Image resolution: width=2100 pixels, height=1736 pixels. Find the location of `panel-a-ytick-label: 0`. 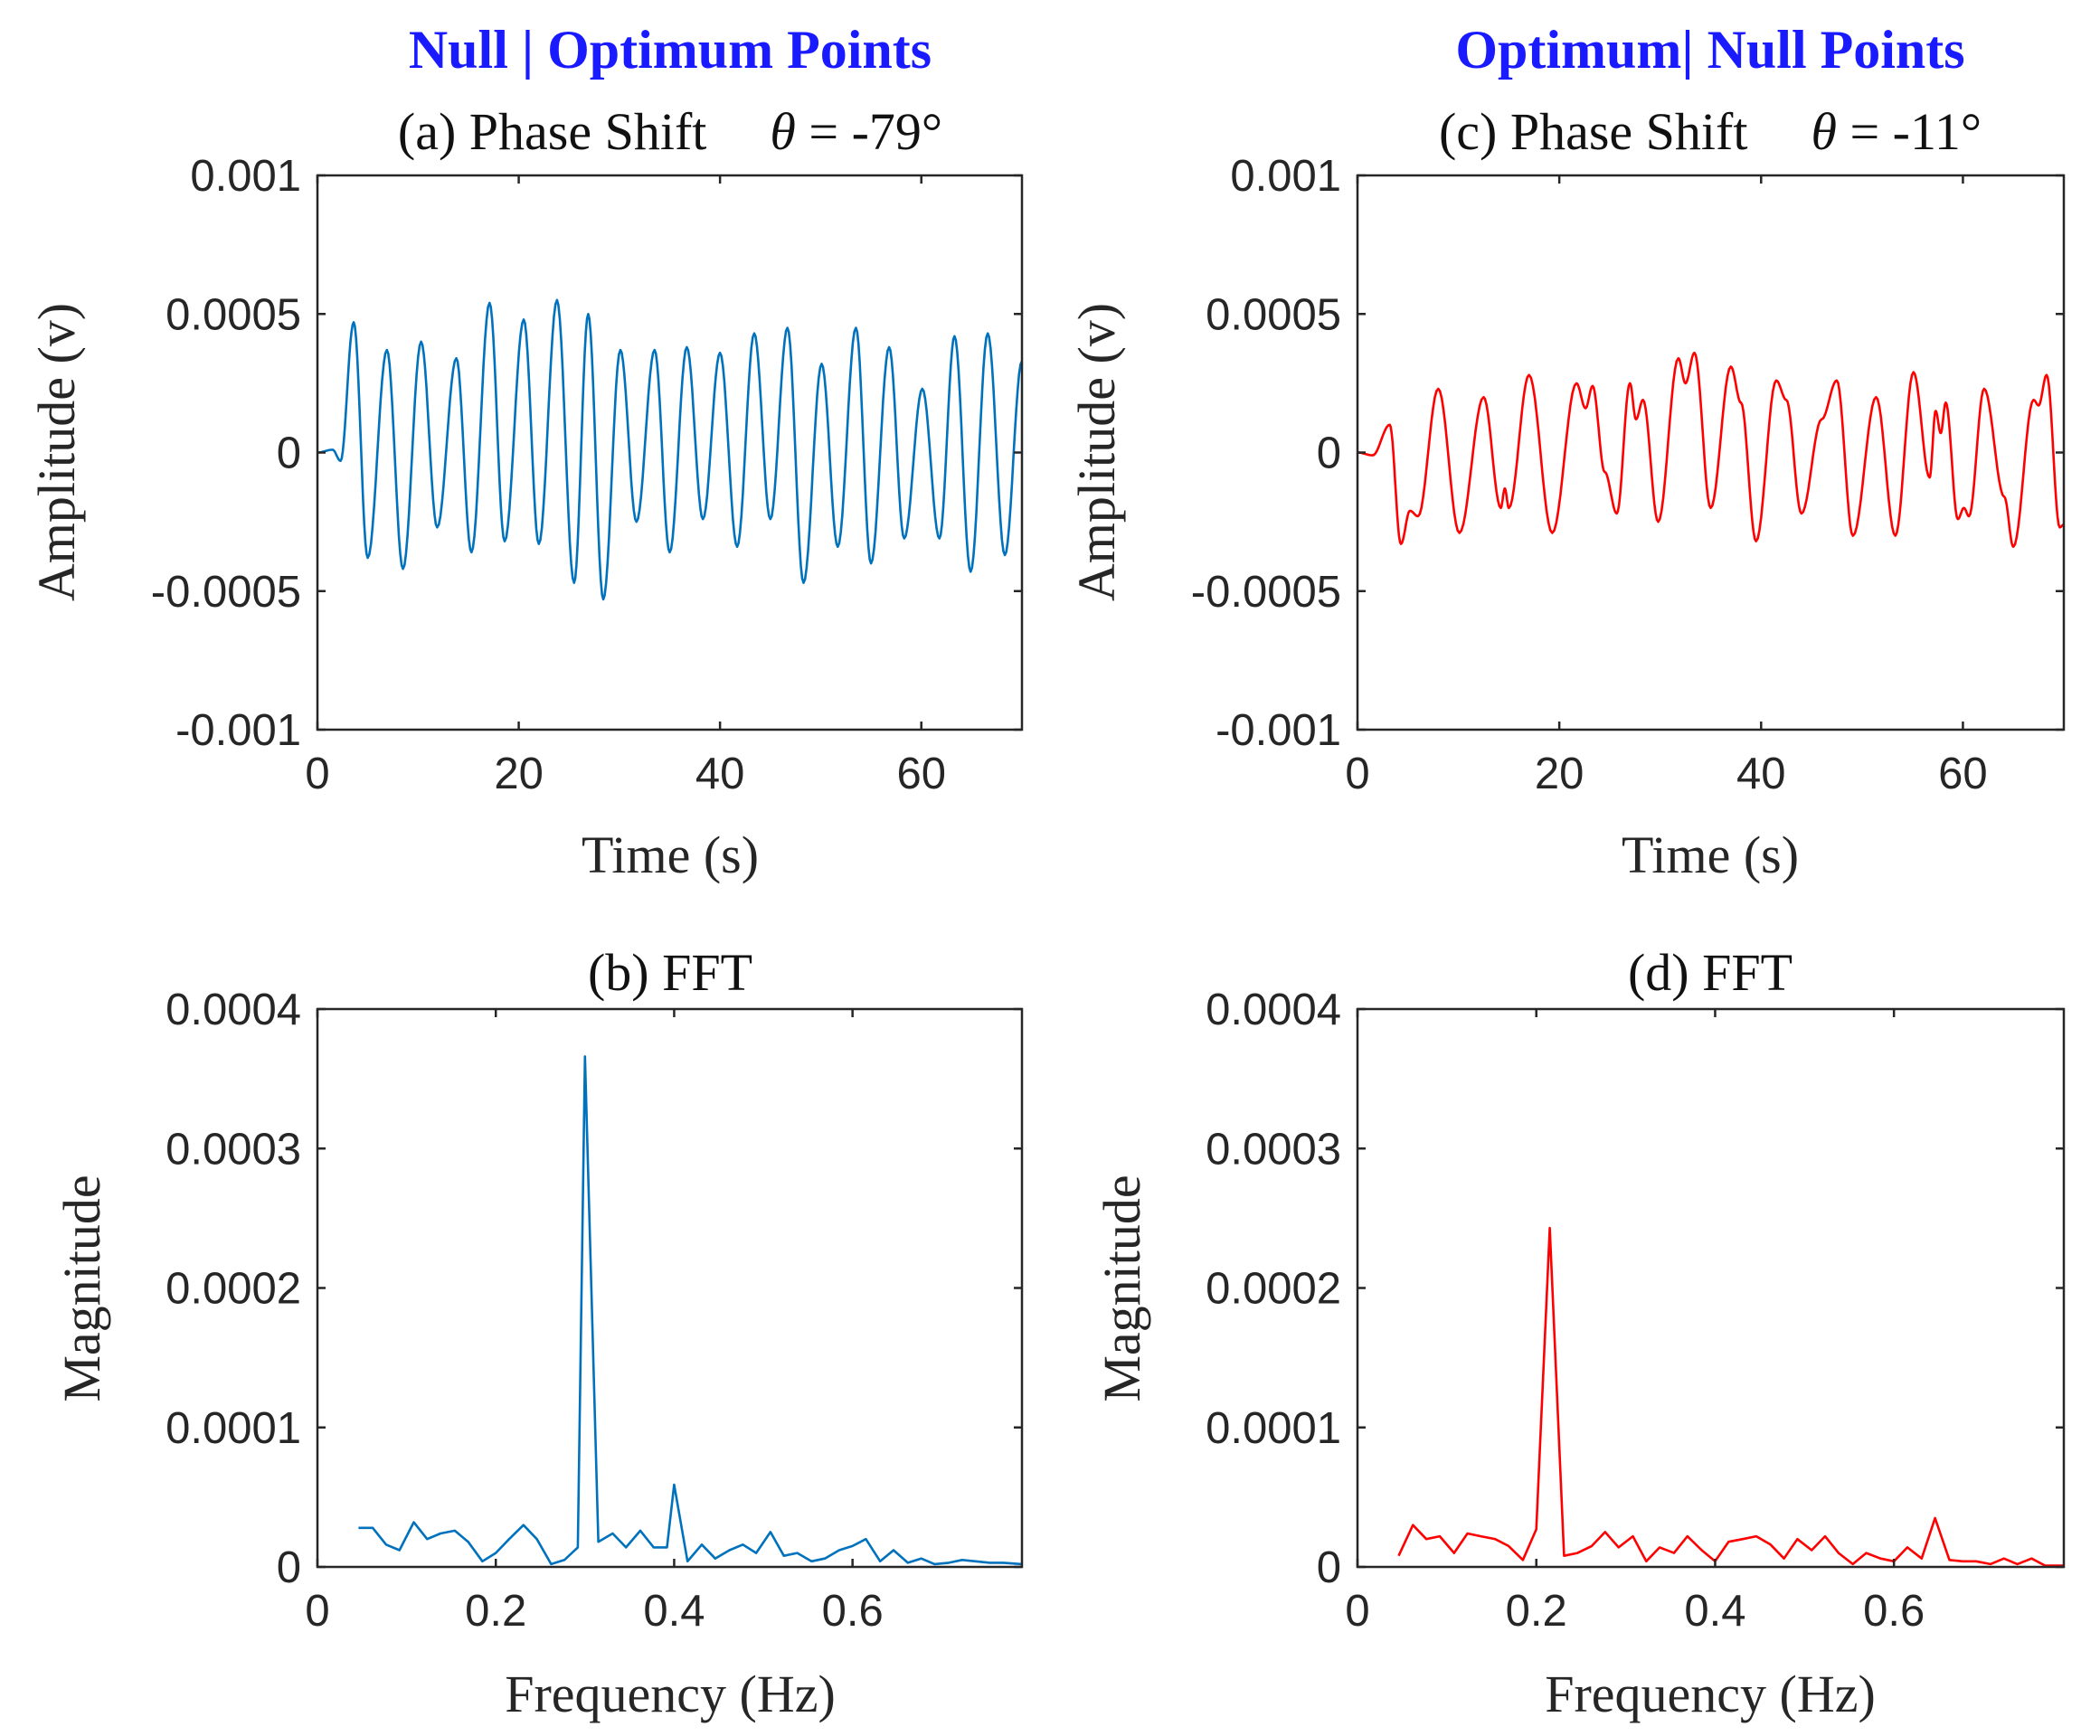

panel-a-ytick-label: 0 is located at coordinates (289, 454).